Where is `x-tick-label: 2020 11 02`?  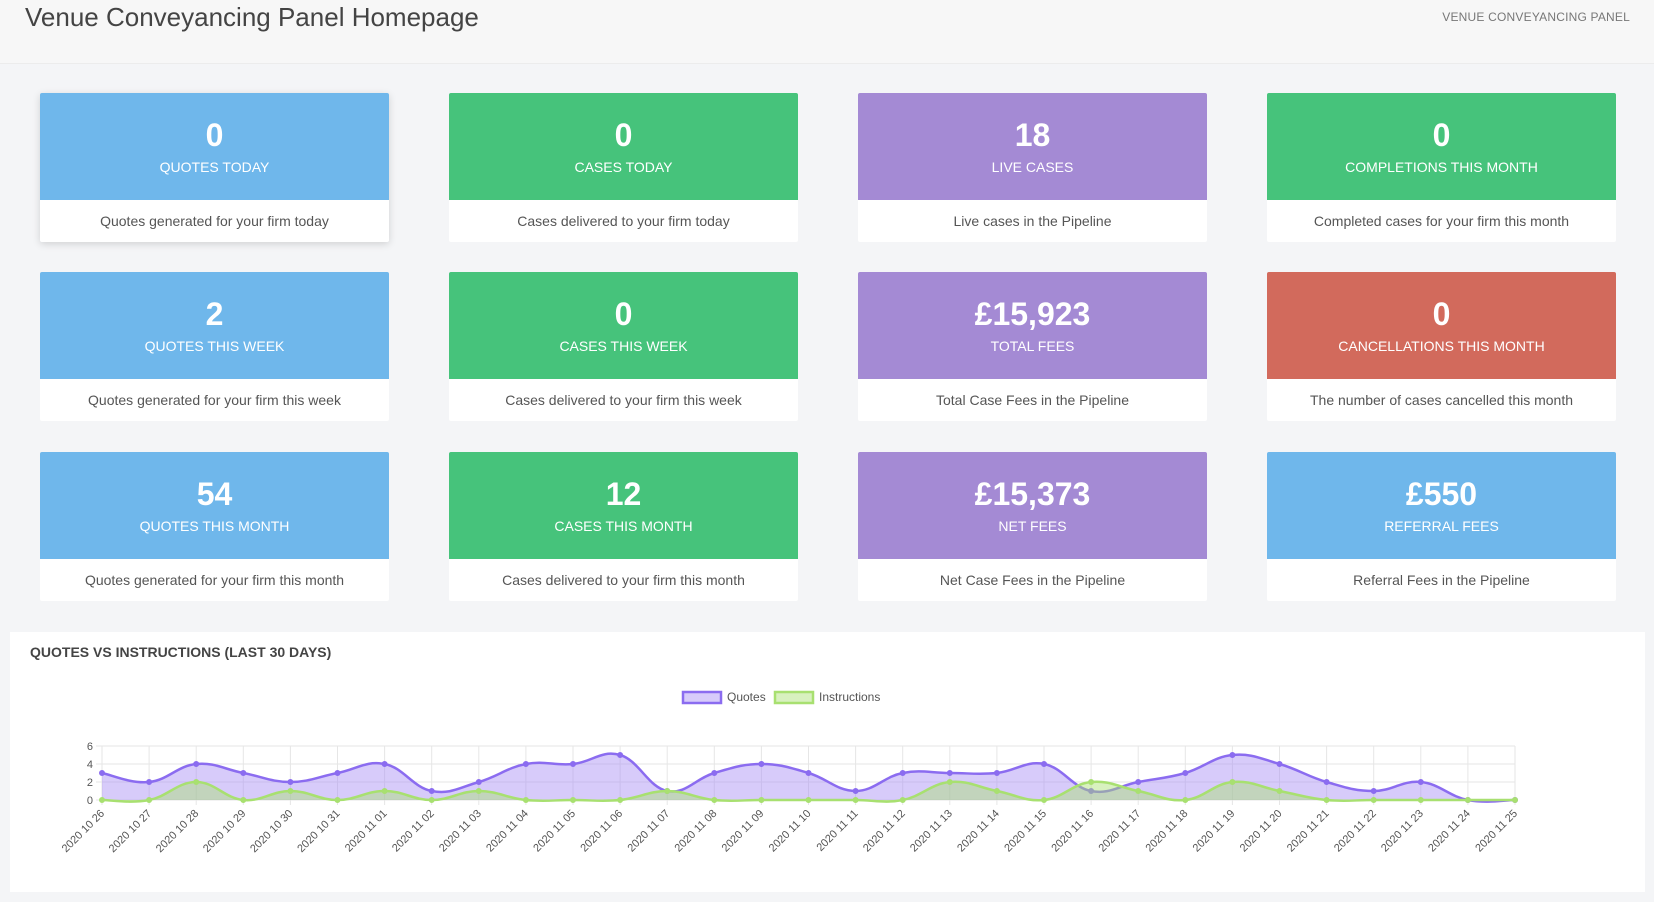 x-tick-label: 2020 11 02 is located at coordinates (413, 831).